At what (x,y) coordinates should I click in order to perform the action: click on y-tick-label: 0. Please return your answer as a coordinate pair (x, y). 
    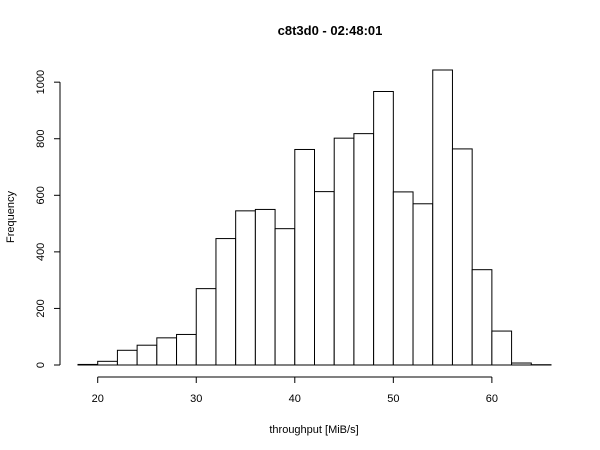
    Looking at the image, I should click on (41, 365).